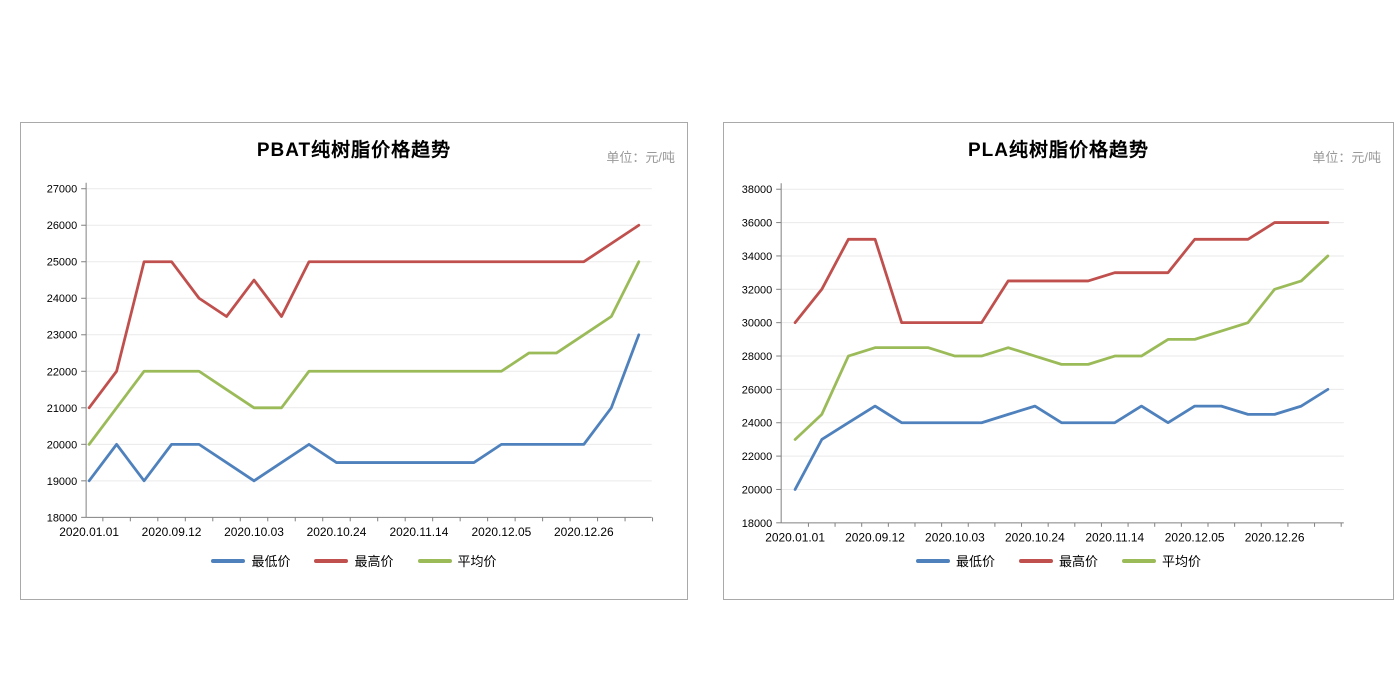  What do you see at coordinates (62, 336) in the screenshot?
I see `y-axis-label: 23000` at bounding box center [62, 336].